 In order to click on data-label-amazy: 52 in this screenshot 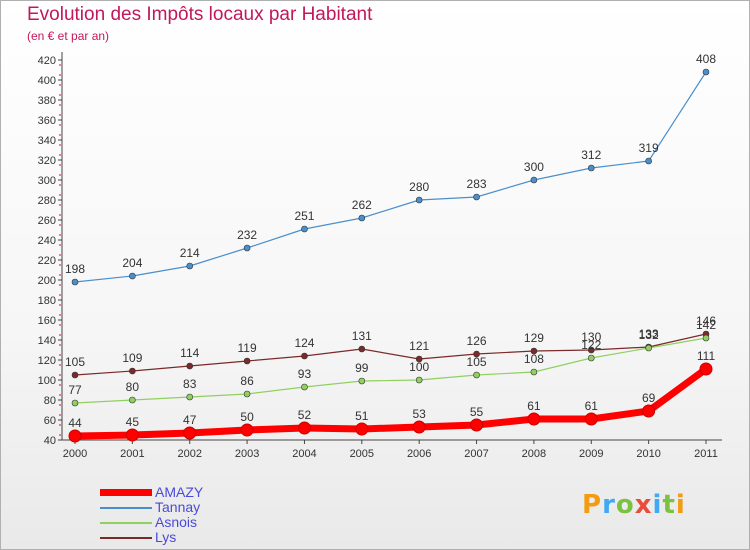, I will do `click(305, 415)`.